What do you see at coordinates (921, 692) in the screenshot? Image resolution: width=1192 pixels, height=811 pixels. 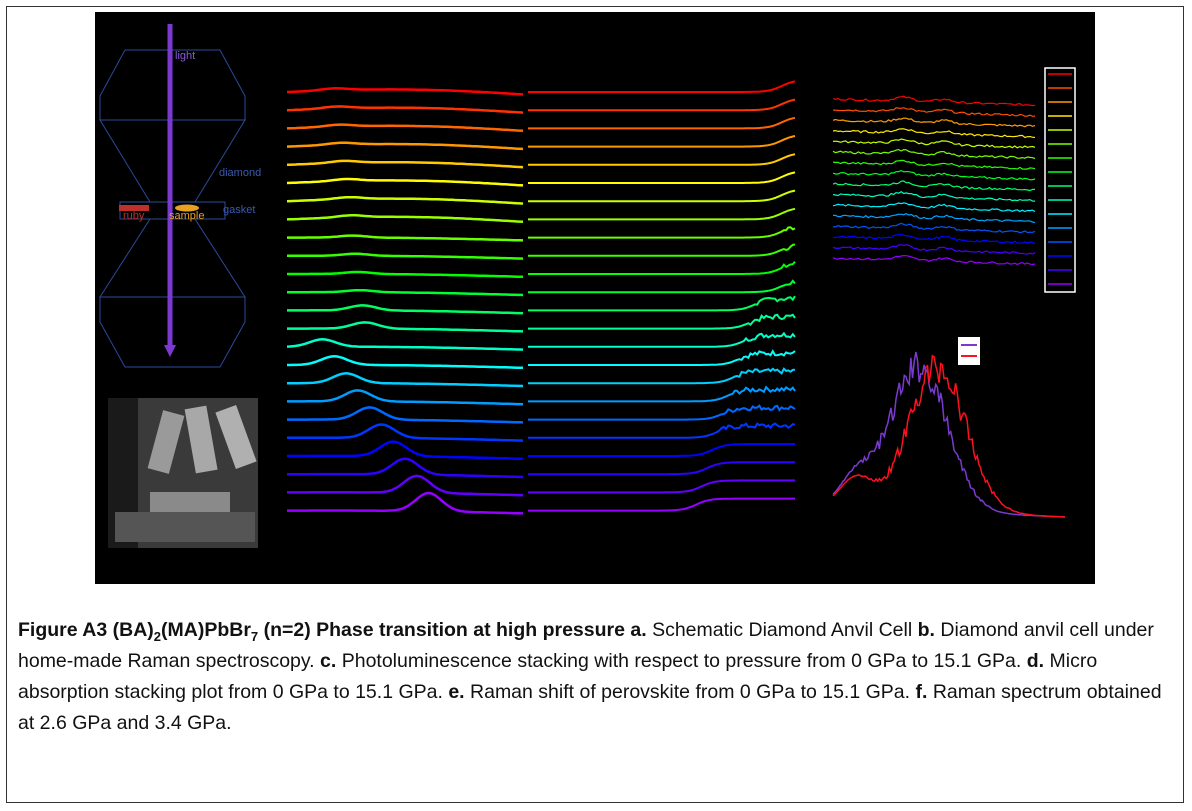 I see `caption-run: f.` at bounding box center [921, 692].